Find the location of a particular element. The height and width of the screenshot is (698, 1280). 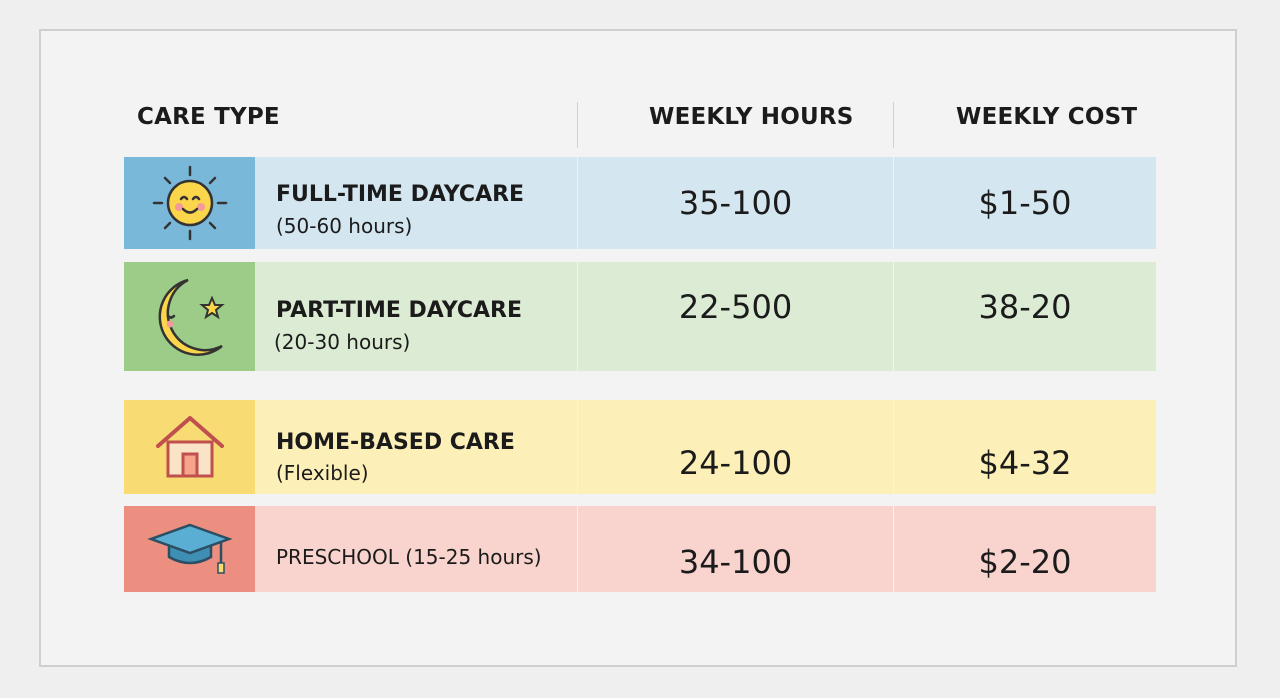

name-cell: FULL-TIME DAYCARE (50-60 hours) is located at coordinates (416, 203).